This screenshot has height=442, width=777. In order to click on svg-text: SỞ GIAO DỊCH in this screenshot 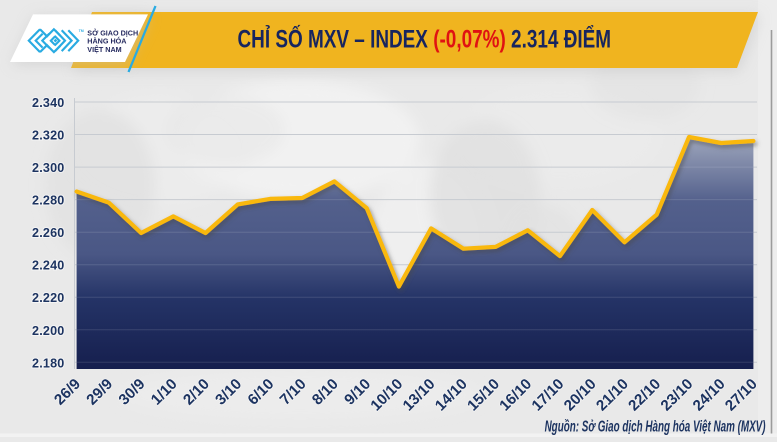, I will do `click(112, 32)`.